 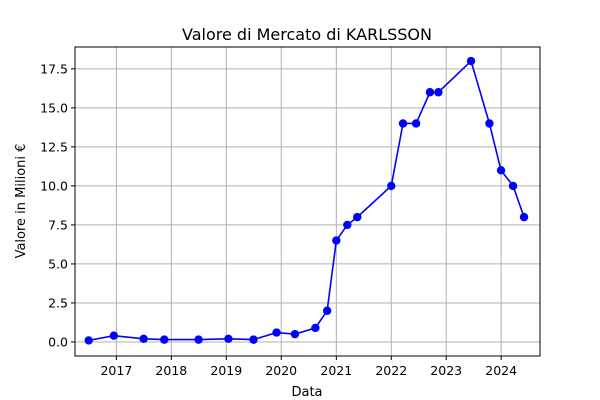 I want to click on chart-title: Valore di Mercato di KARLSSON, so click(x=307, y=34).